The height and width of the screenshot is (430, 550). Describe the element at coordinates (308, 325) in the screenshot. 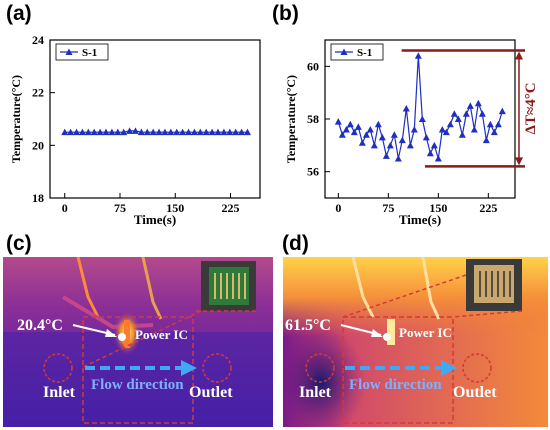

I see `temp-label-d: 61.5°C` at that location.